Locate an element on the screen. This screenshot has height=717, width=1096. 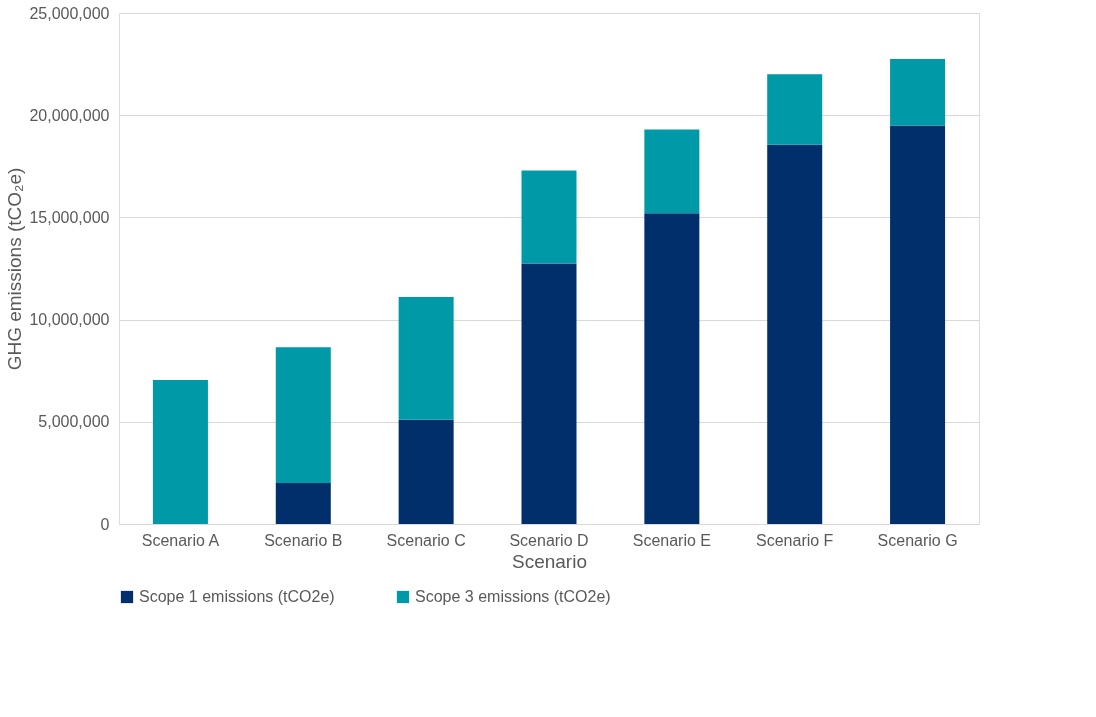
x-tick-label: Scenario G is located at coordinates (917, 540).